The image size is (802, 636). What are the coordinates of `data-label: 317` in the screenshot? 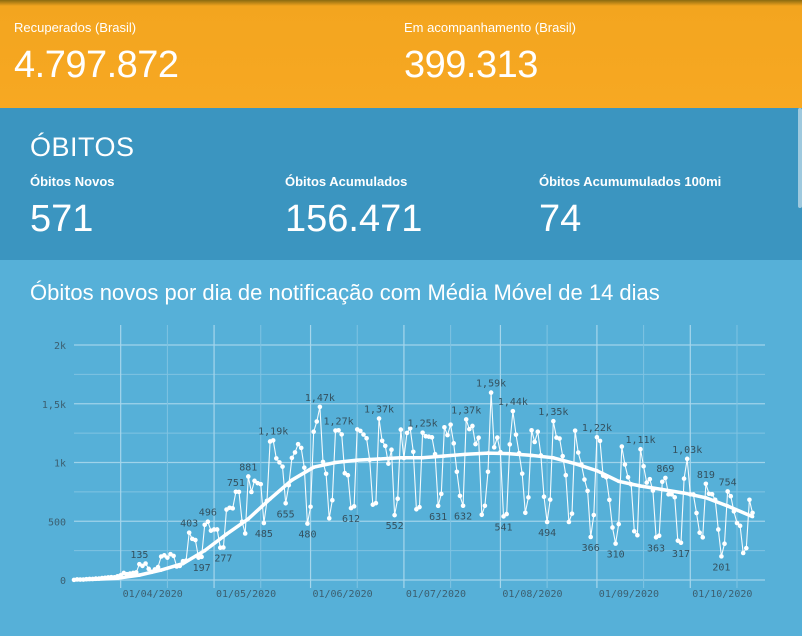 It's located at (681, 554).